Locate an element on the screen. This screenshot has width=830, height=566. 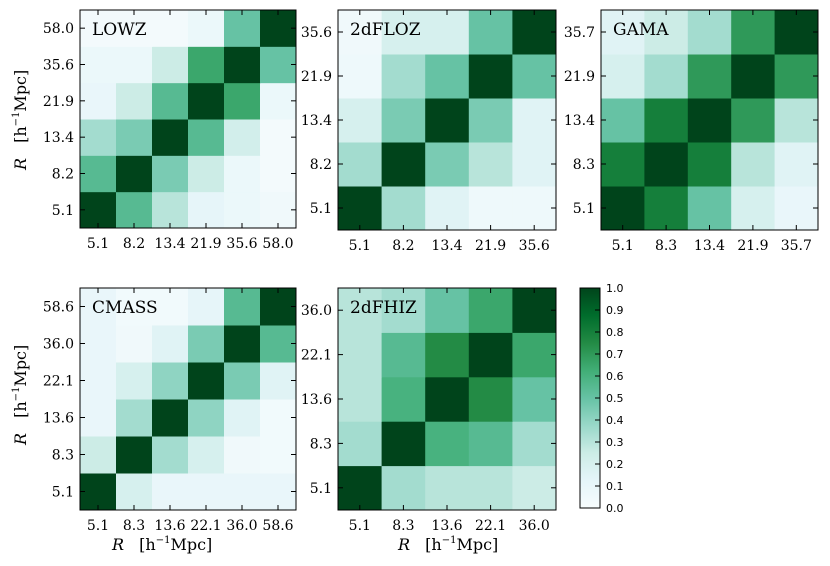
y-tick-label: 13.4 is located at coordinates (58, 138).